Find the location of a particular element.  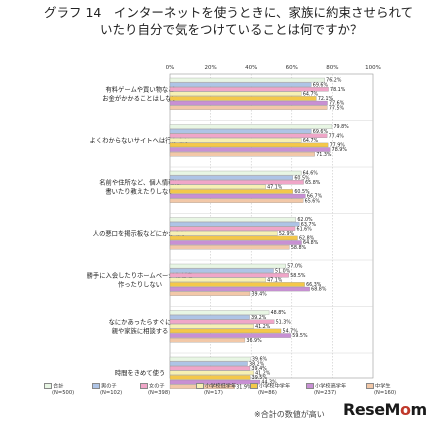

category-label: 作ったりしない is located at coordinates (140, 284).